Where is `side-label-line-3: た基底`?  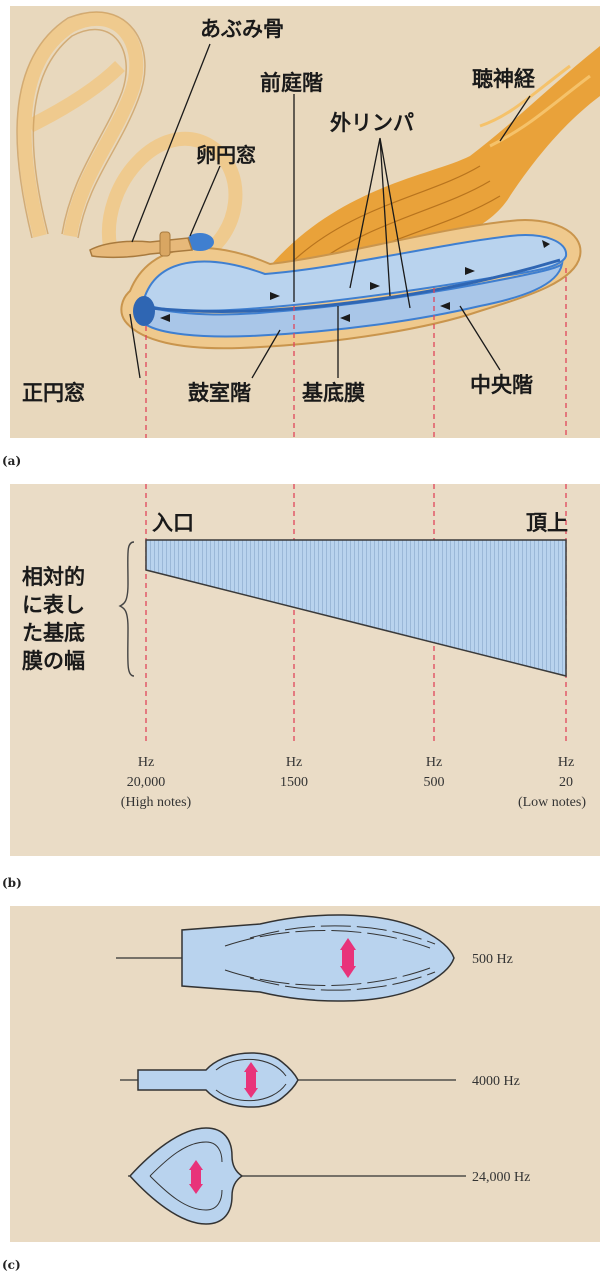 side-label-line-3: た基底 is located at coordinates (53, 633).